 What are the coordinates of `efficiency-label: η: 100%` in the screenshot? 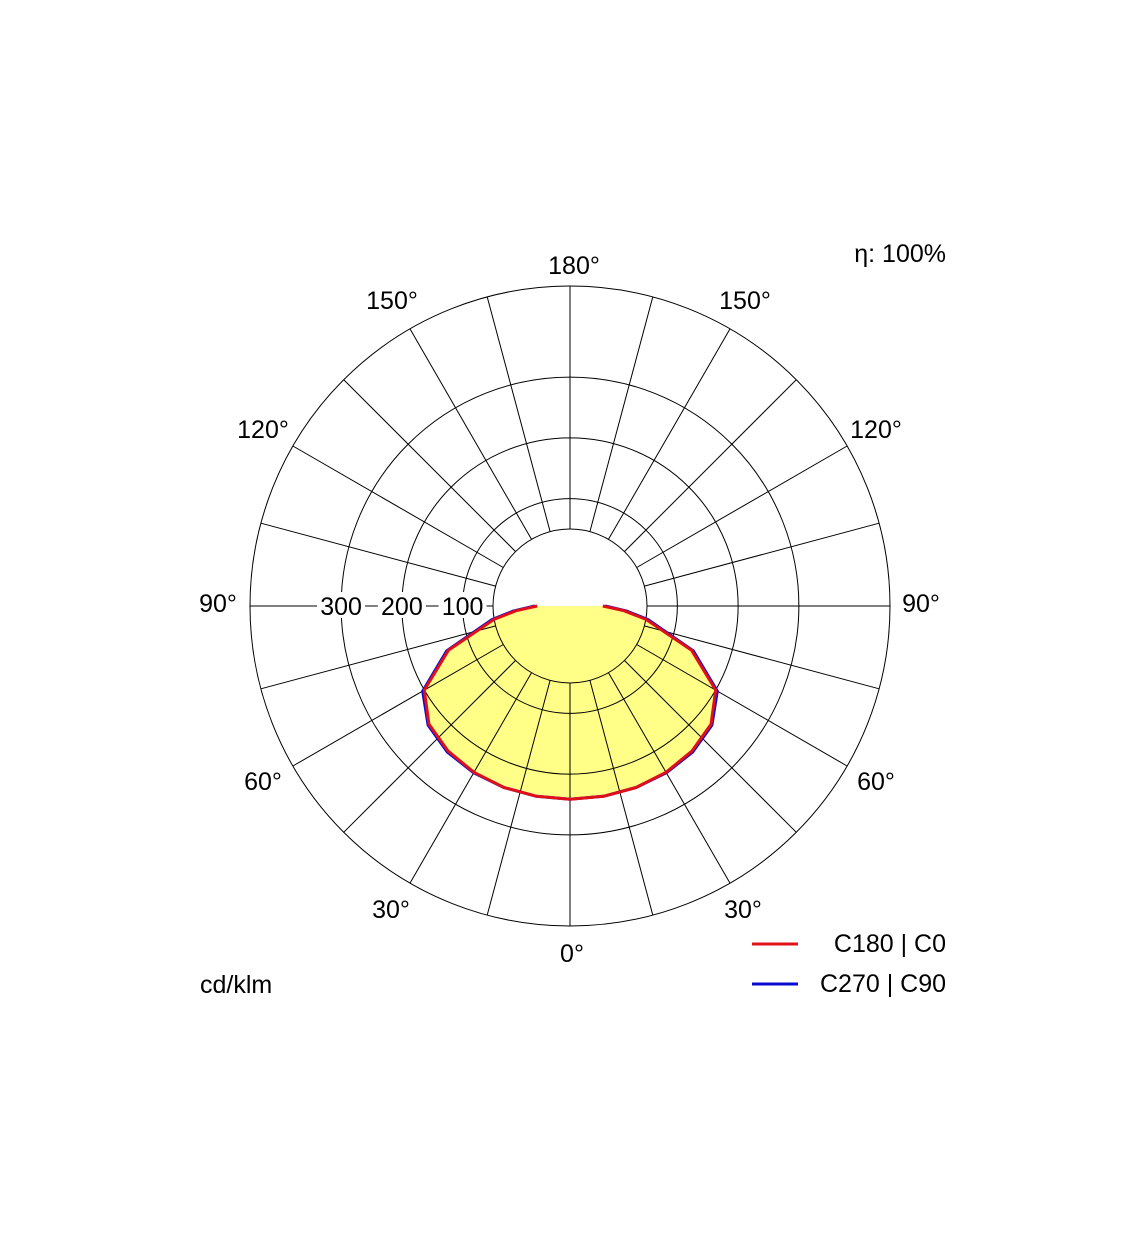 It's located at (900, 254).